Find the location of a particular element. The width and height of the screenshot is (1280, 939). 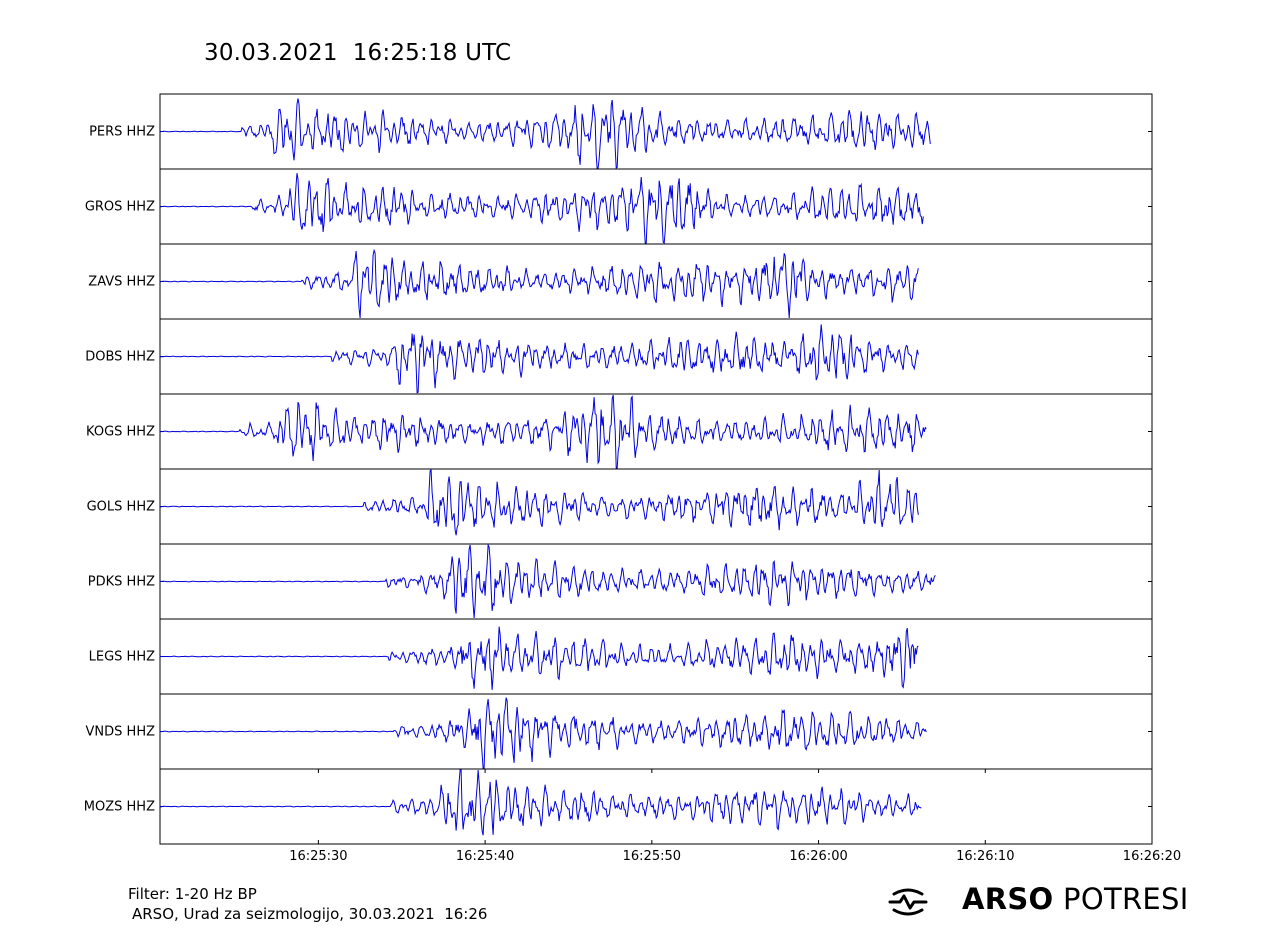

seismic-wave-logo-icon is located at coordinates (908, 902).